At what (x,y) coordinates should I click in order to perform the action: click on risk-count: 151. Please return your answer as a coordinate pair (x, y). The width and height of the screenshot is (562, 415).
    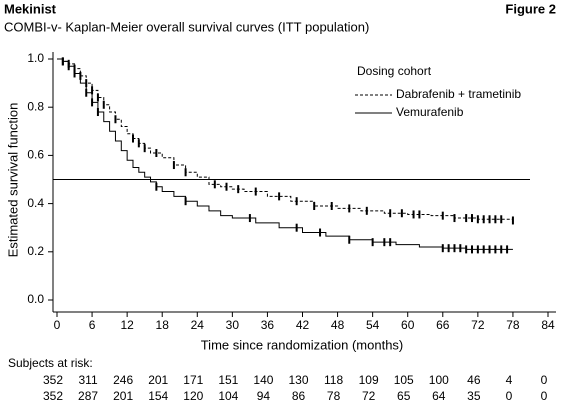
    Looking at the image, I should click on (228, 380).